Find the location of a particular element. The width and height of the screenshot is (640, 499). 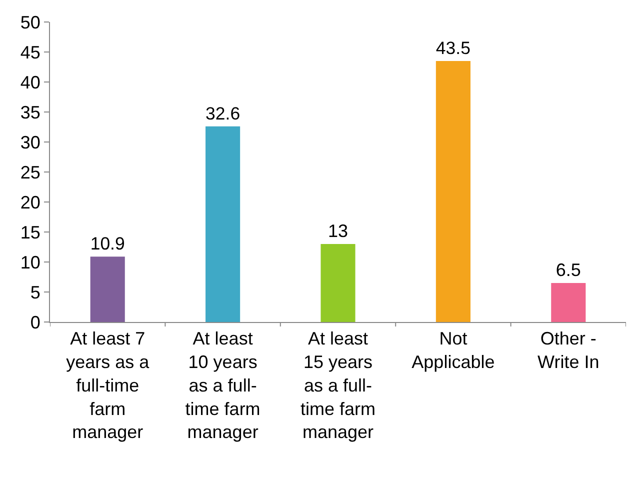

x-tick-label: At least 10 years as a full-time farm manager is located at coordinates (222, 385).